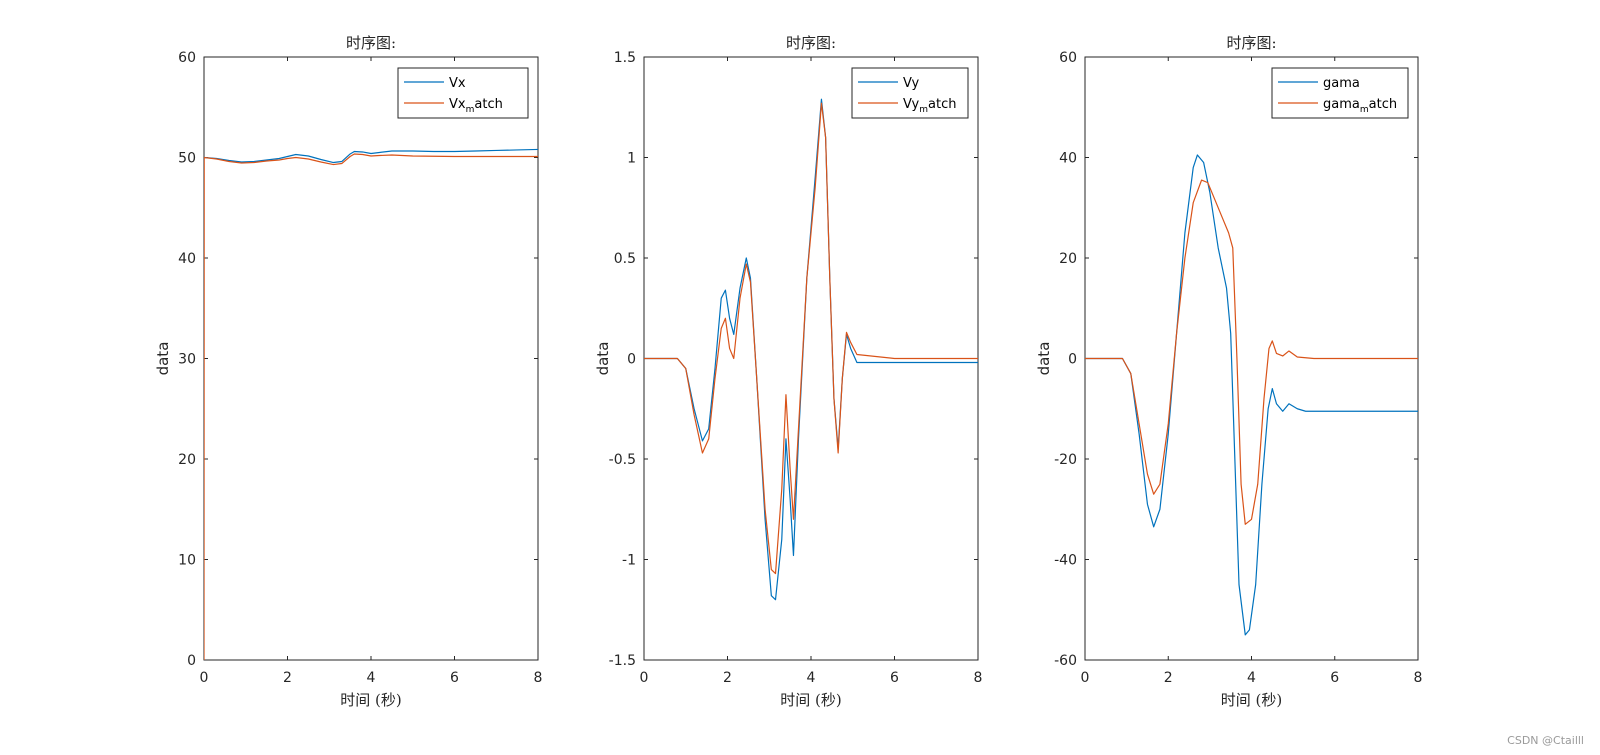 The width and height of the screenshot is (1600, 755). I want to click on legend-label-gama: gama, so click(1341, 83).